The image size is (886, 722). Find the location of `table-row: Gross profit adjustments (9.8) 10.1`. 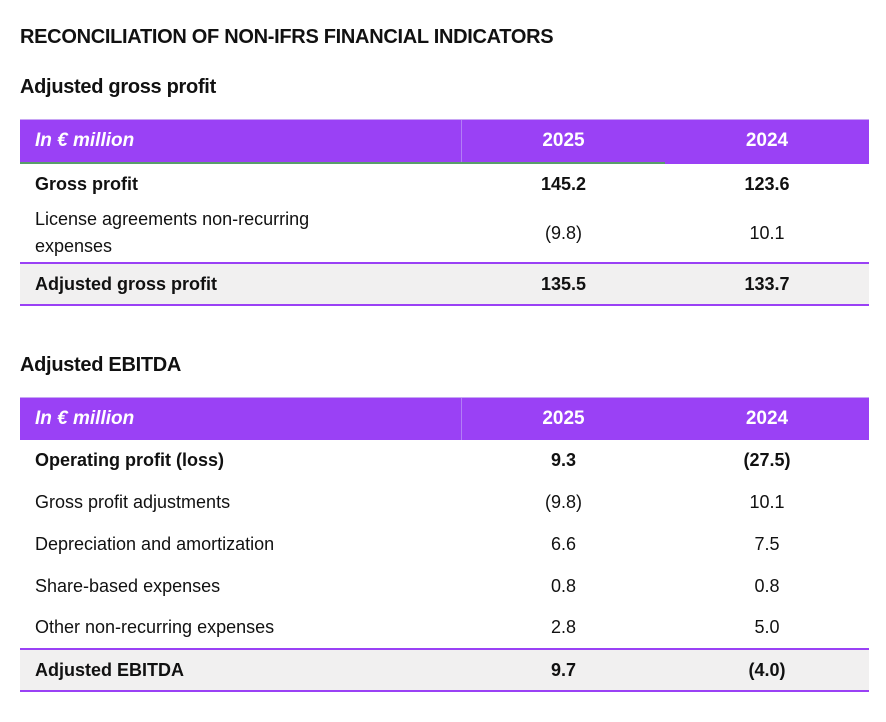

table-row: Gross profit adjustments (9.8) 10.1 is located at coordinates (444, 502).